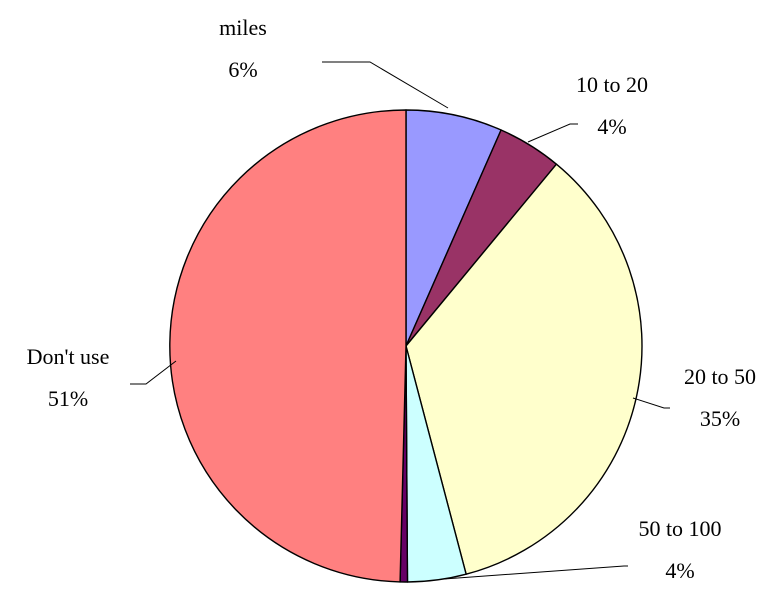 The width and height of the screenshot is (782, 598). What do you see at coordinates (153, 372) in the screenshot?
I see `leader-line-don-t-use` at bounding box center [153, 372].